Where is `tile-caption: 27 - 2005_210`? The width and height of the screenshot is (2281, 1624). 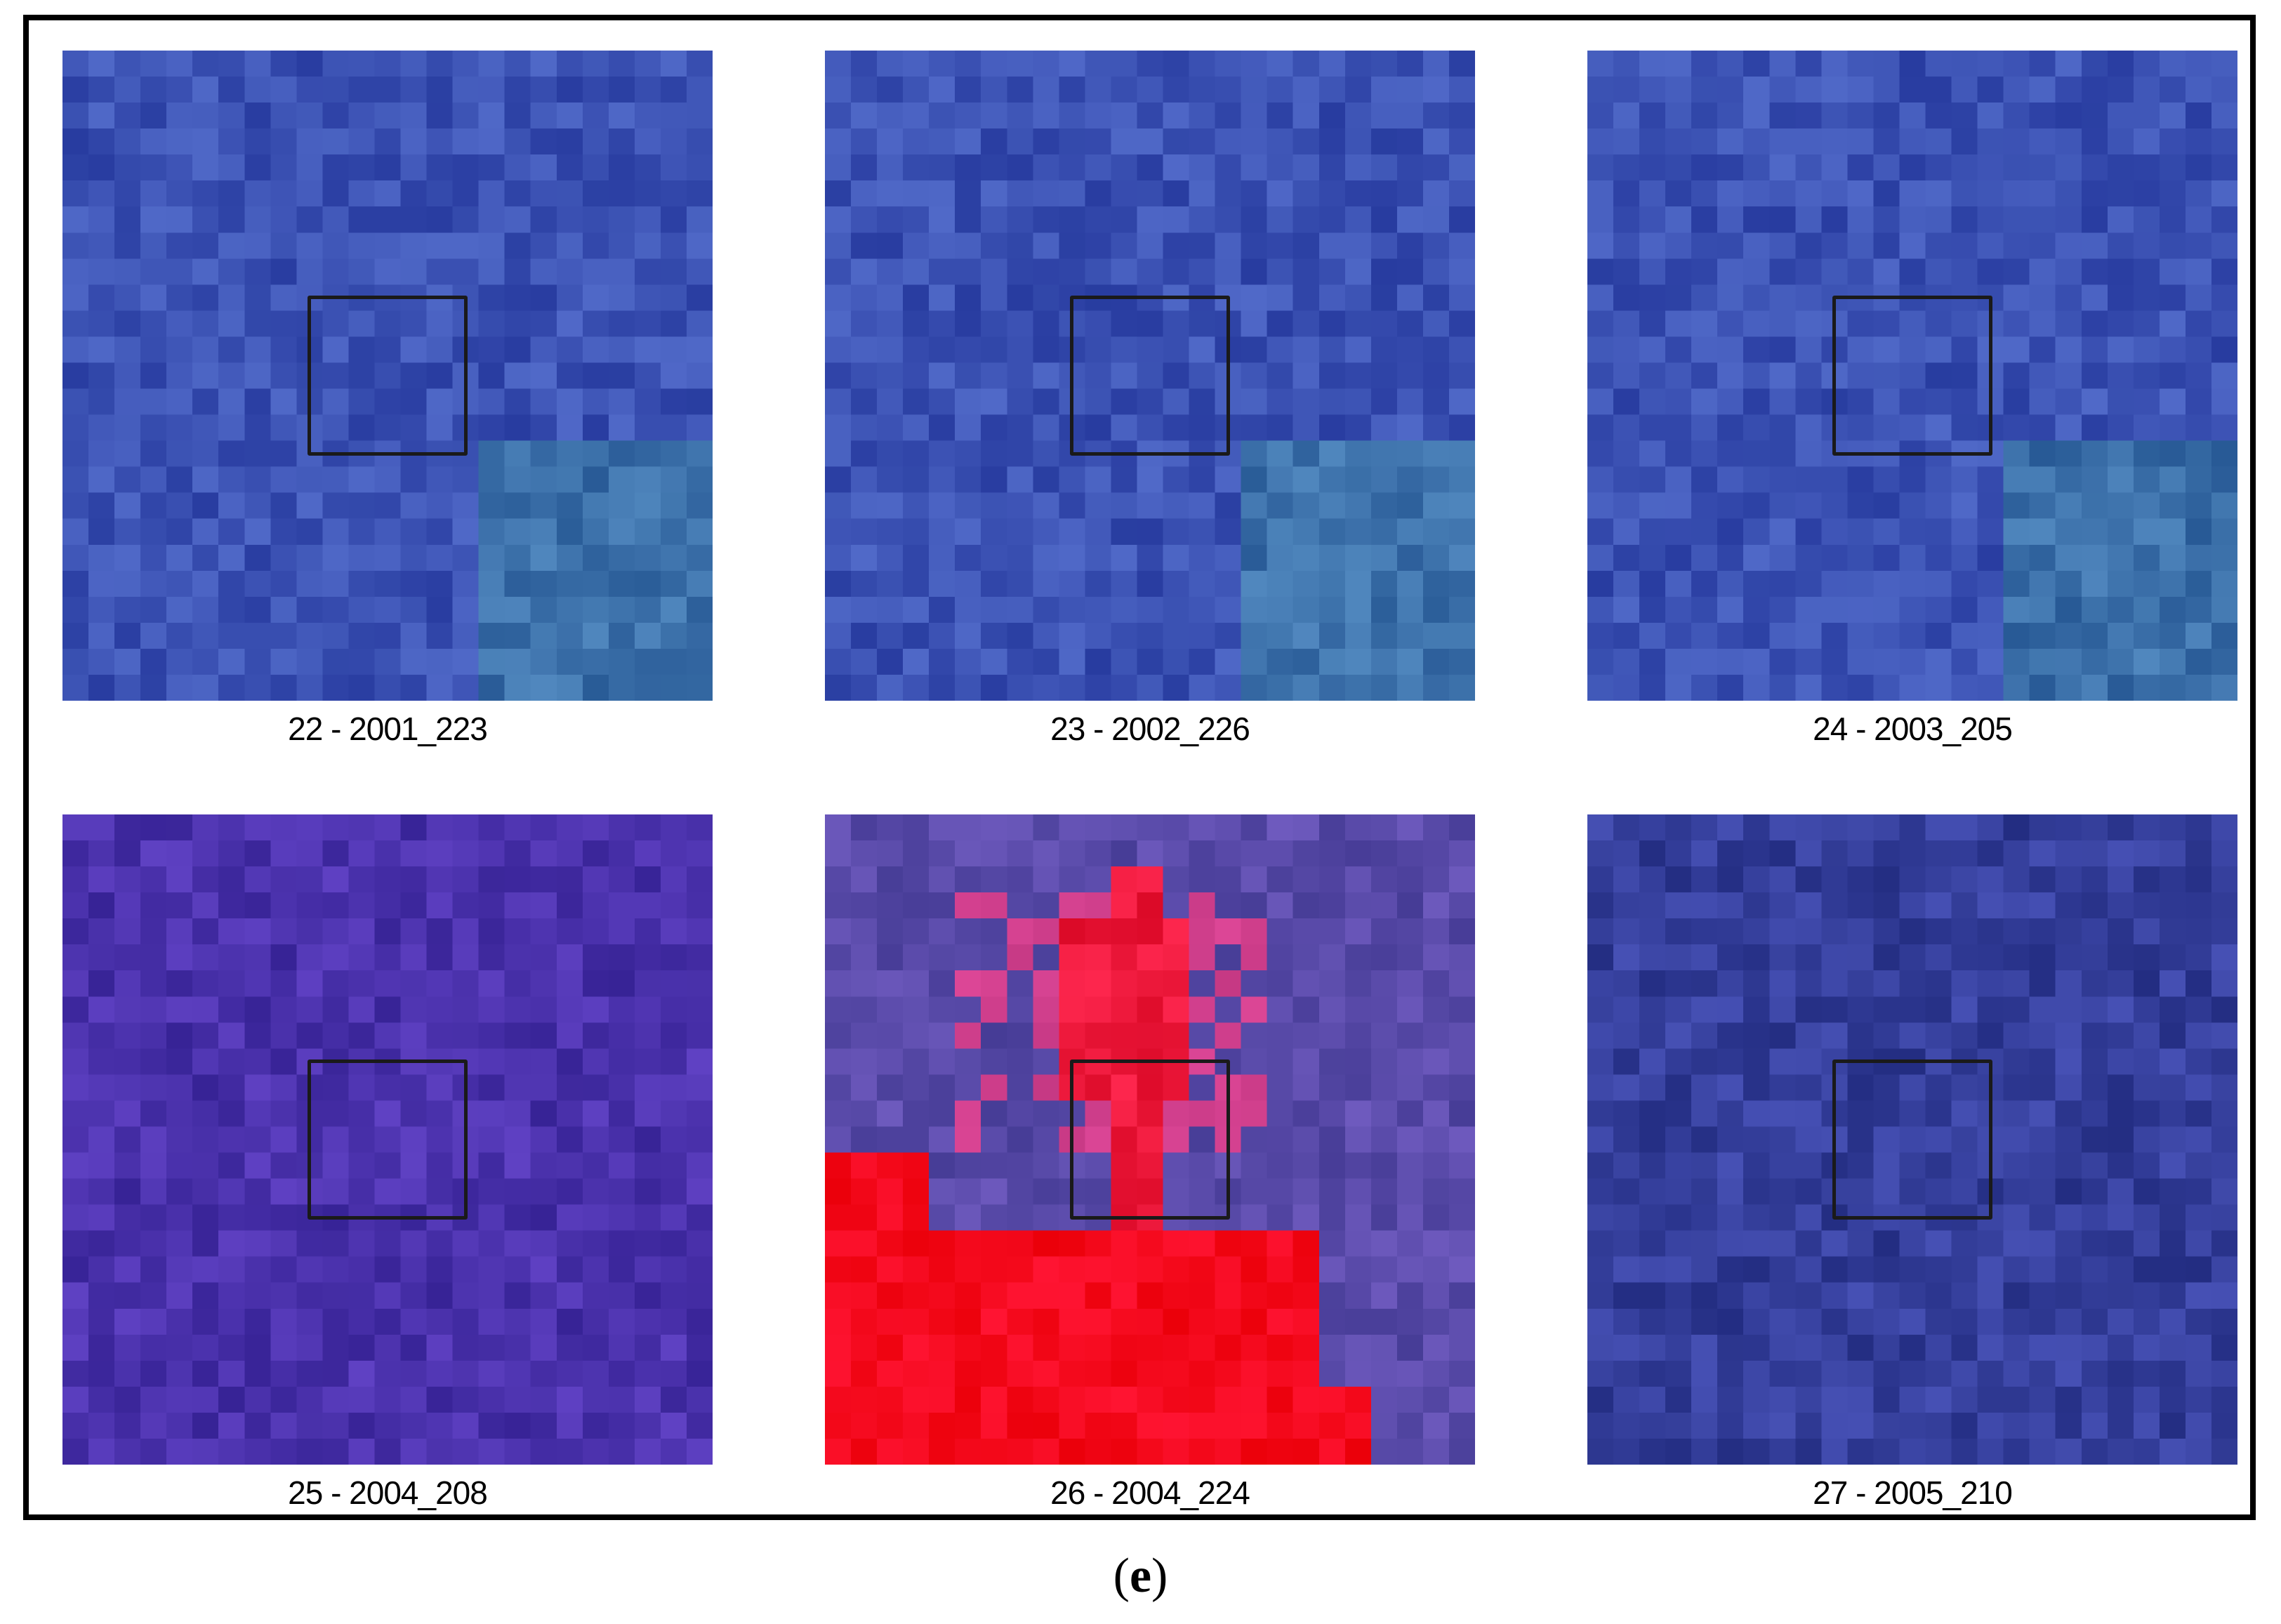
tile-caption: 27 - 2005_210 is located at coordinates (1913, 1492).